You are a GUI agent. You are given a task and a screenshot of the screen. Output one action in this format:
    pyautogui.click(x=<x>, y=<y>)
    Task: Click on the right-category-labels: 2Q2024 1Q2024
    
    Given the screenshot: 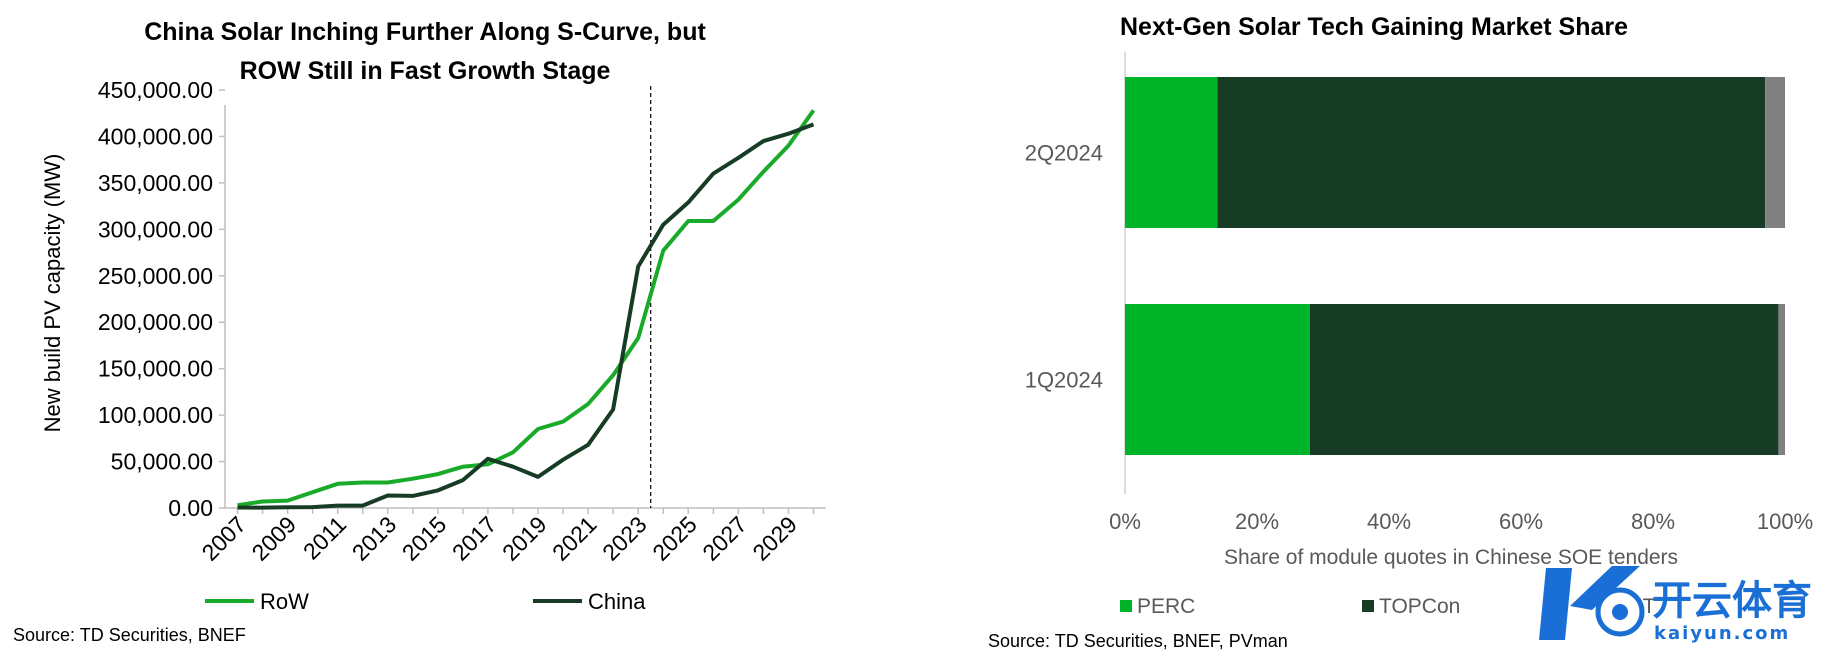 What is the action you would take?
    pyautogui.click(x=1064, y=267)
    